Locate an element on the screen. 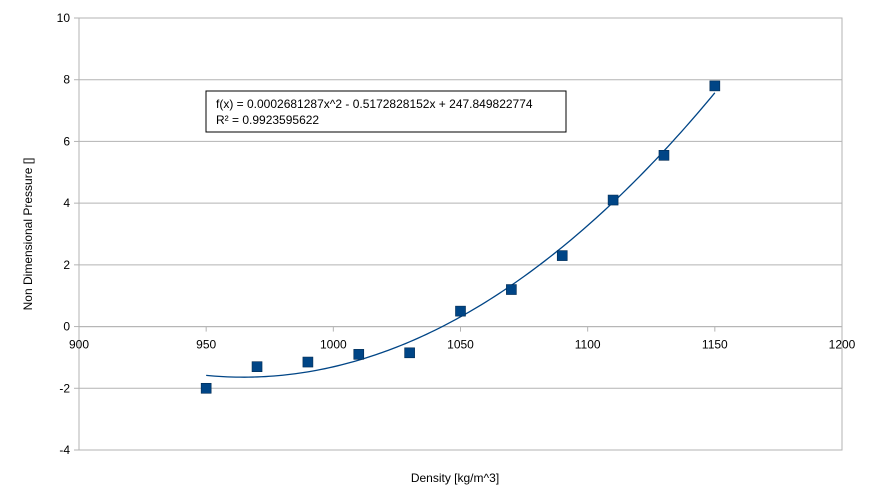 This screenshot has width=874, height=504. y-tick-label: 6 is located at coordinates (66, 141).